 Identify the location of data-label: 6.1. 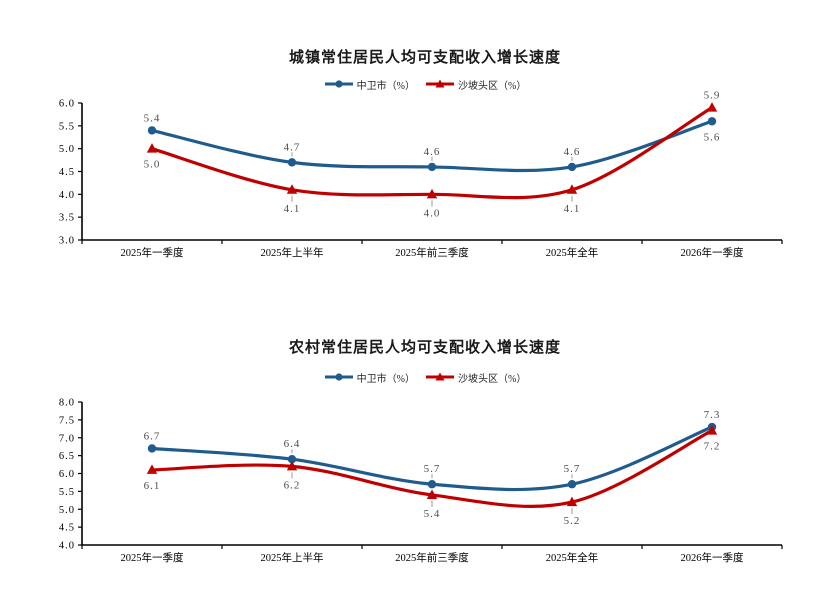
(152, 486).